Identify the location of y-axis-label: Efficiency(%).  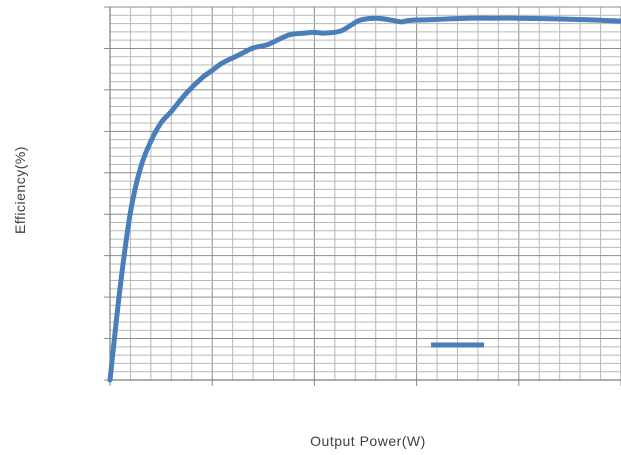
(20, 190).